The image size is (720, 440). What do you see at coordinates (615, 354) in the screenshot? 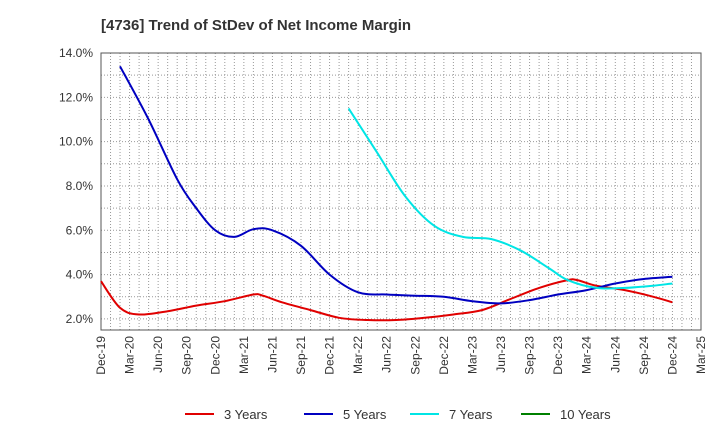
I see `x-tick-label: Jun-24` at bounding box center [615, 354].